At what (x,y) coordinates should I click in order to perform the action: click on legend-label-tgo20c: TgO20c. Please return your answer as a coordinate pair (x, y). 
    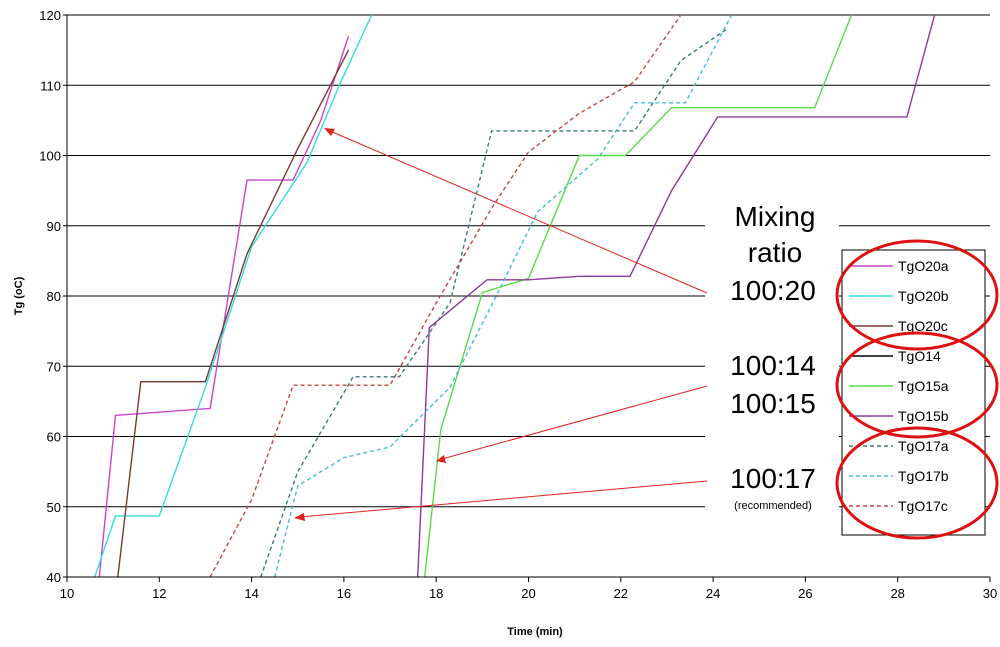
    Looking at the image, I should click on (923, 326).